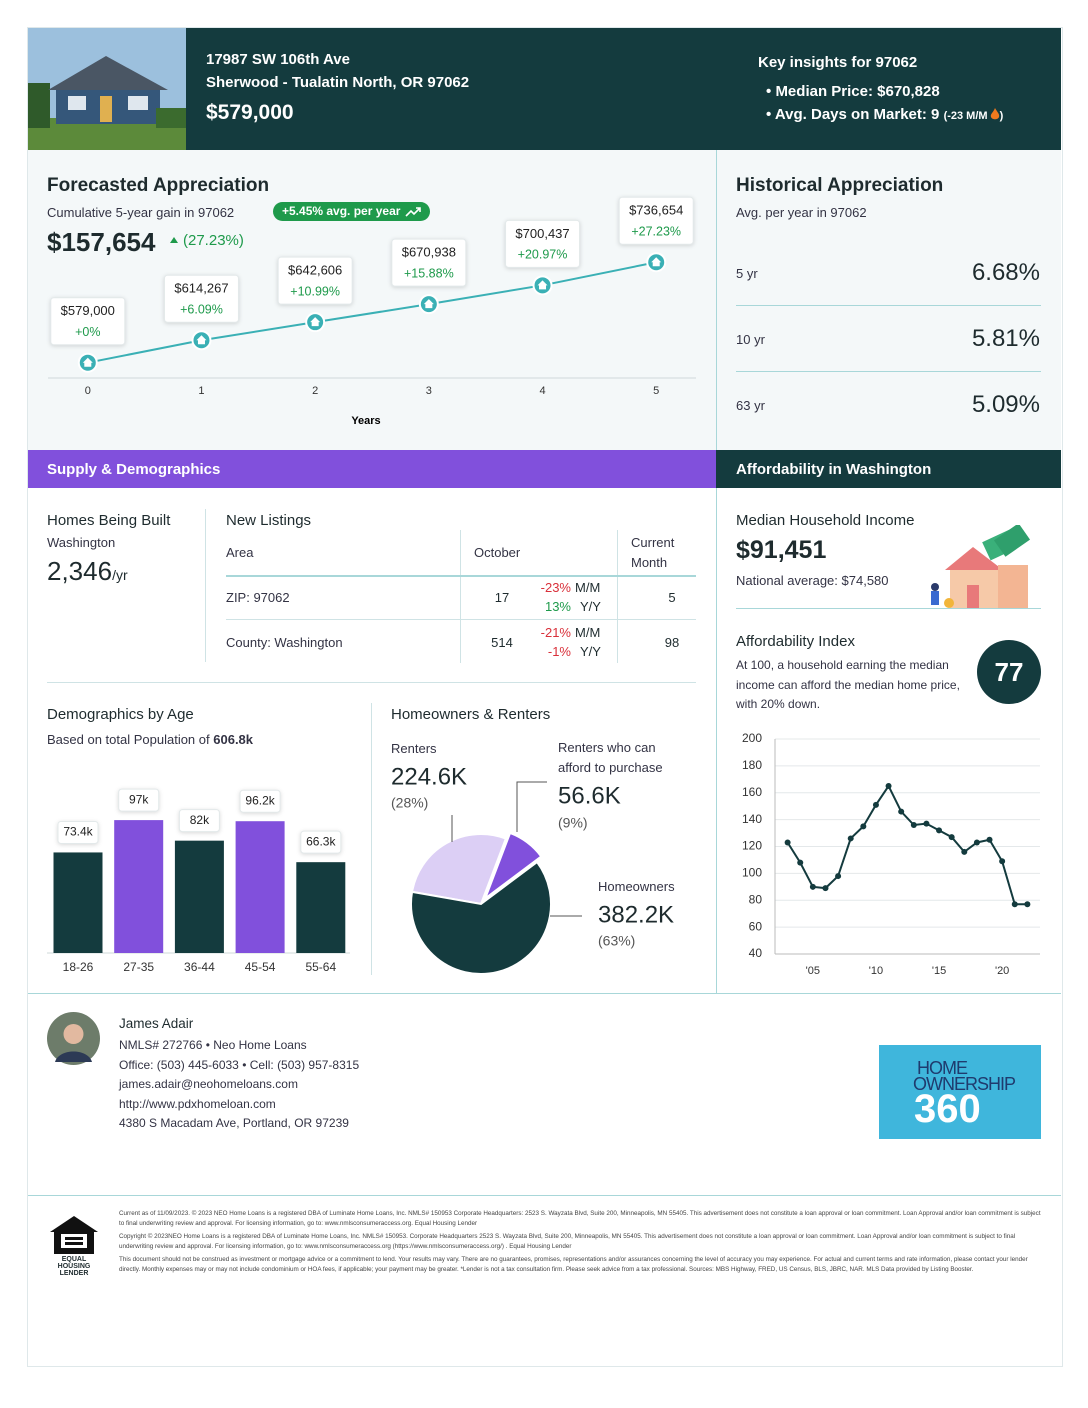  I want to click on agent-line: 4380 S Macadam Ave, Portland, OR 97239, so click(234, 1123).